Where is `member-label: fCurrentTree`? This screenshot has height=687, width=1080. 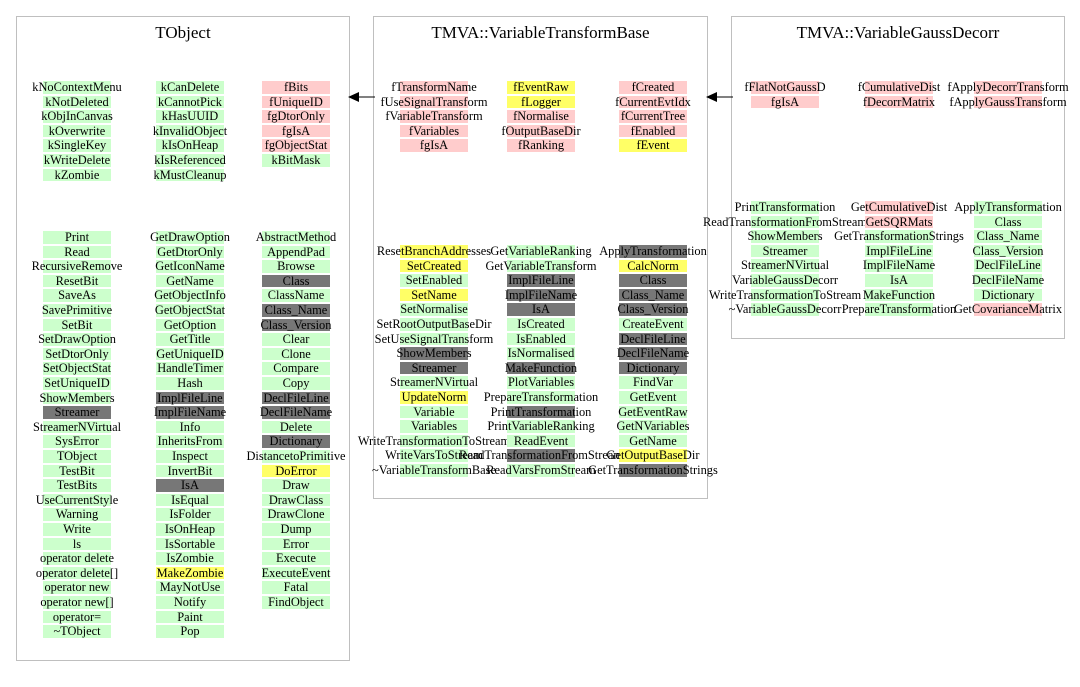
member-label: fCurrentTree is located at coordinates (653, 116).